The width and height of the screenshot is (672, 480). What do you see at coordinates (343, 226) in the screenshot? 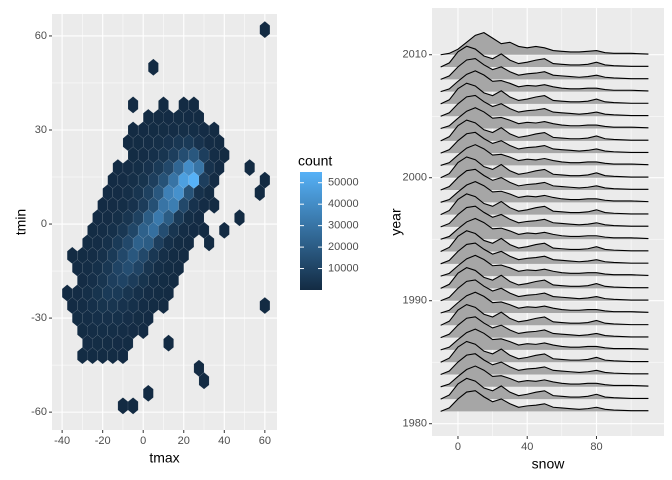
I see `colorbar-label: 30000` at bounding box center [343, 226].